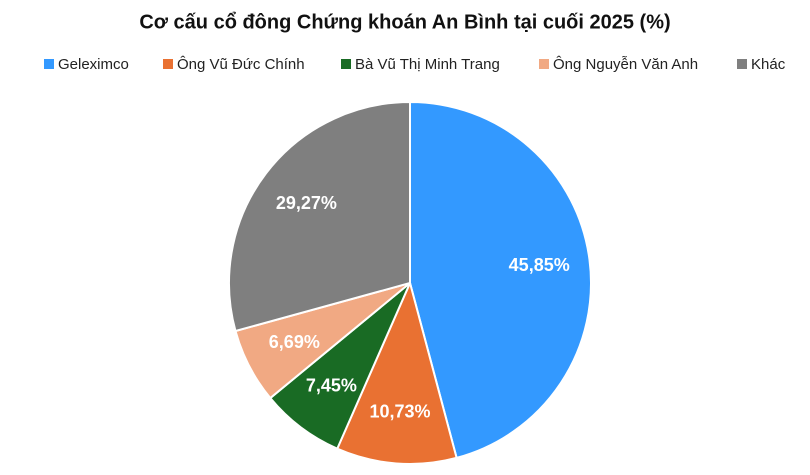 The image size is (810, 475). I want to click on data-label: 10,73%, so click(399, 412).